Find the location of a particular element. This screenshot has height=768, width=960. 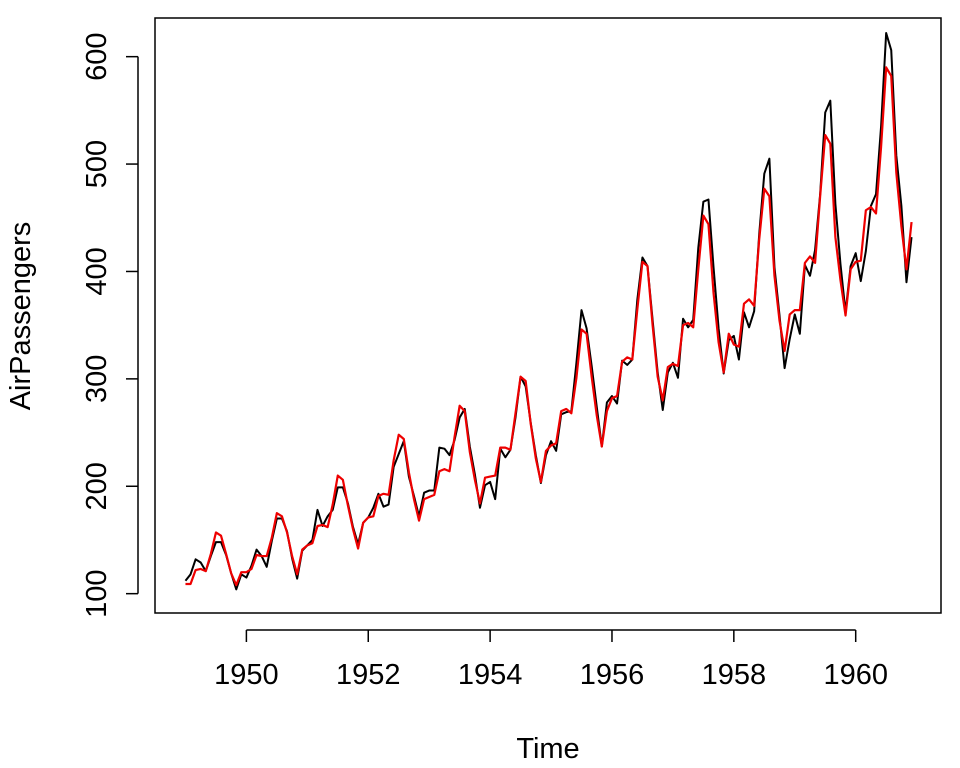

x-tick-label: 1950 is located at coordinates (246, 675).